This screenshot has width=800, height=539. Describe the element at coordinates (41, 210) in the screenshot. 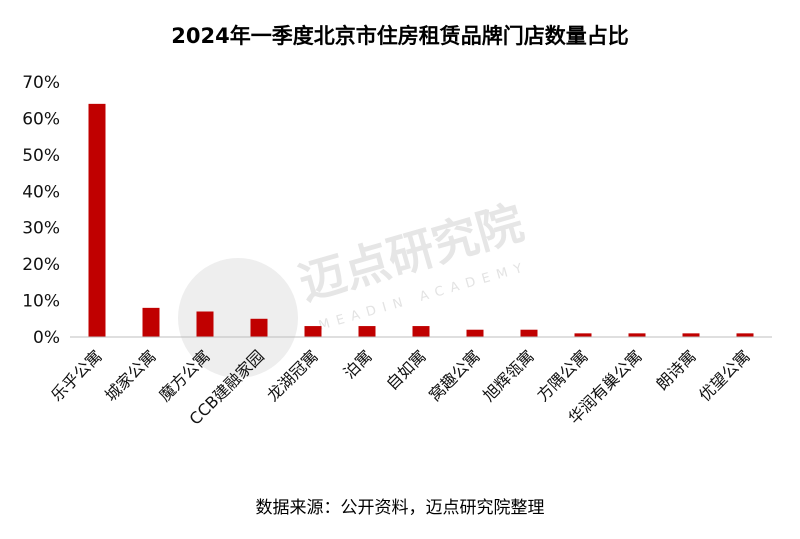

I see `y-axis: 0% 10% 20% 30% 40% 50% 60% 70%` at that location.